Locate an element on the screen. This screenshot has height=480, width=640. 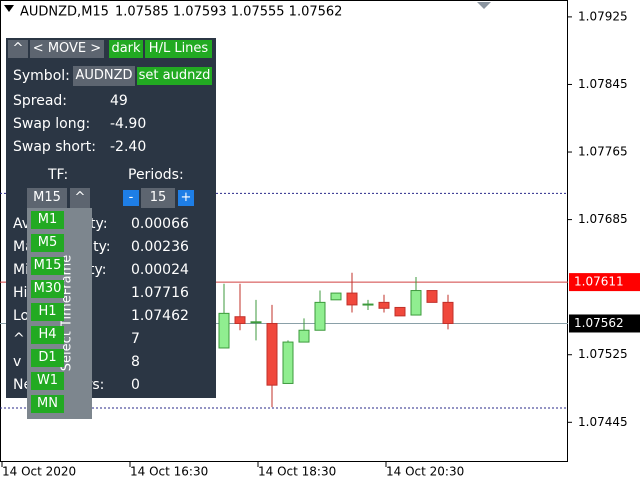
move-button: < MOVE > is located at coordinates (67, 49).